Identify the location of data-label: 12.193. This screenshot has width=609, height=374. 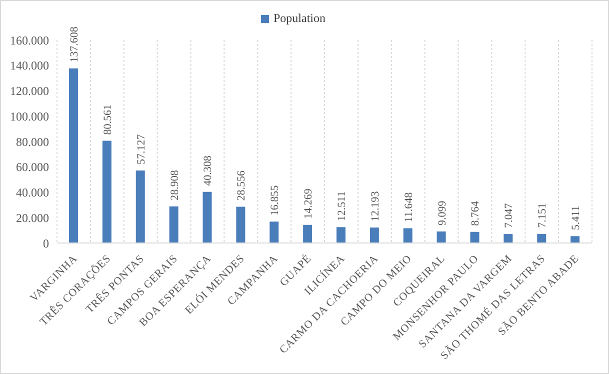
(375, 206).